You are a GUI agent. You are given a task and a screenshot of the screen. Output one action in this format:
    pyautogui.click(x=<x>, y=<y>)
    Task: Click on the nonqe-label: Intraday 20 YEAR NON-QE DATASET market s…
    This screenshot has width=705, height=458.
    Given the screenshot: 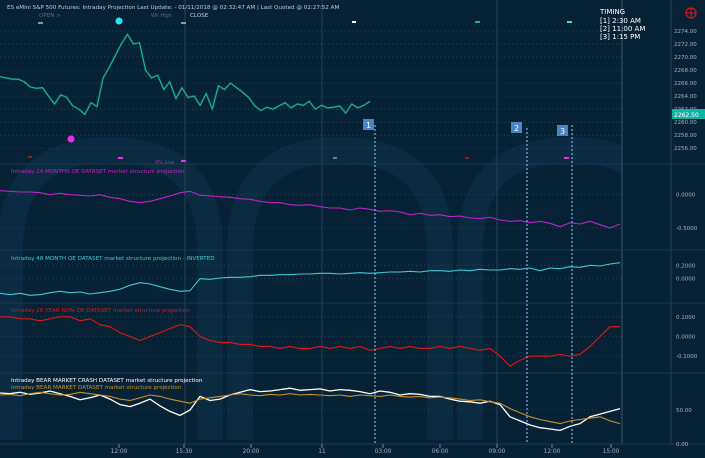 What is the action you would take?
    pyautogui.click(x=100, y=311)
    